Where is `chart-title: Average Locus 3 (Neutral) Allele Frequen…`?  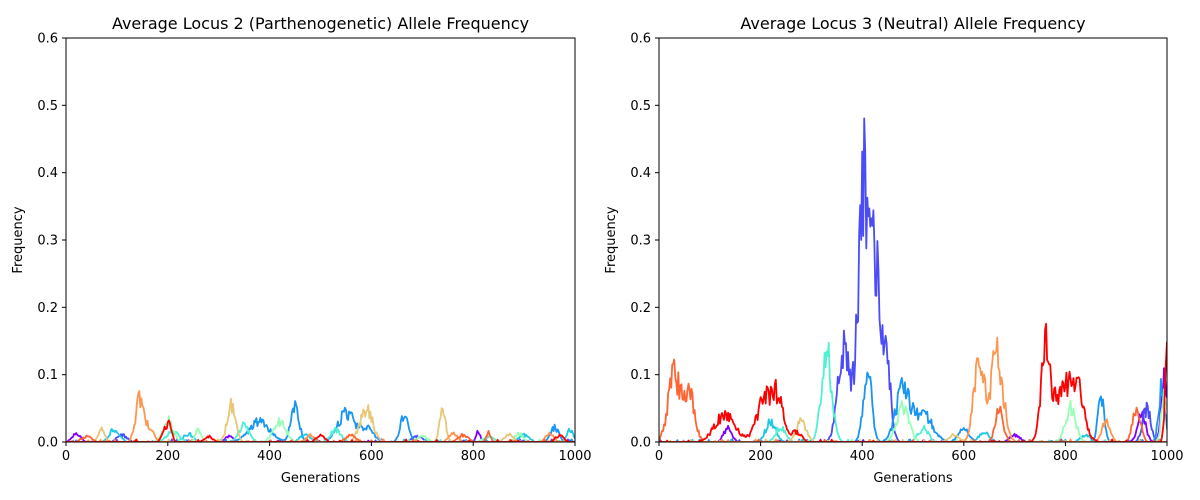
chart-title: Average Locus 3 (Neutral) Allele Frequen… is located at coordinates (912, 23).